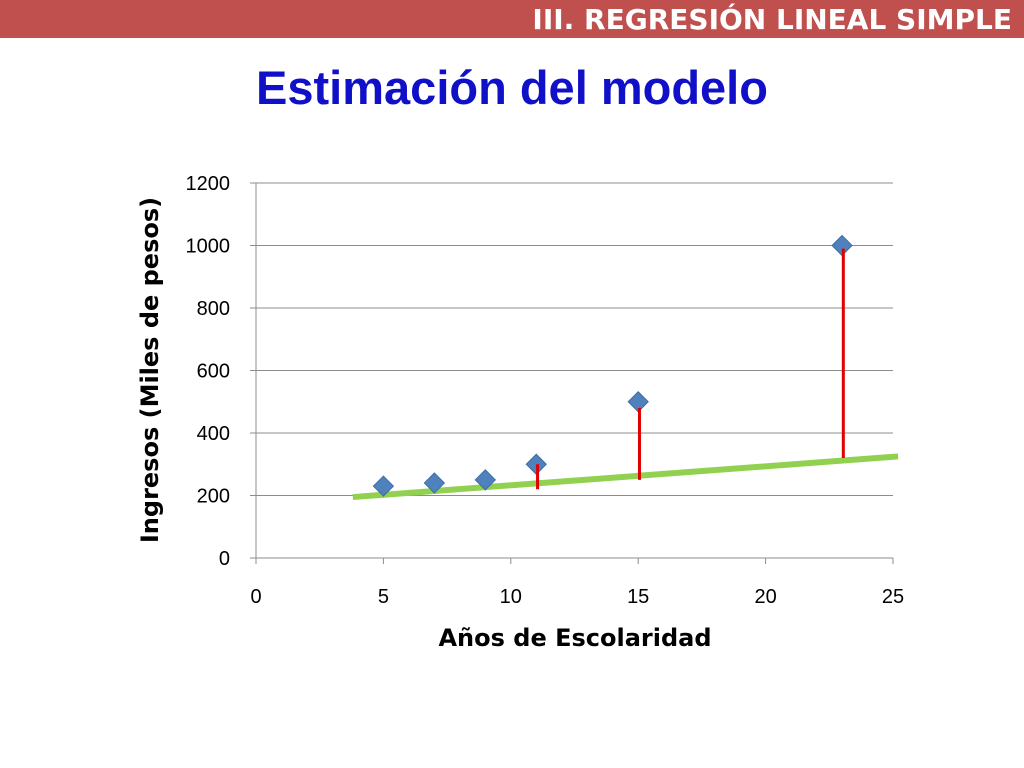 This screenshot has width=1024, height=768. I want to click on x-axis-title: Años de Escolaridad, so click(574, 638).